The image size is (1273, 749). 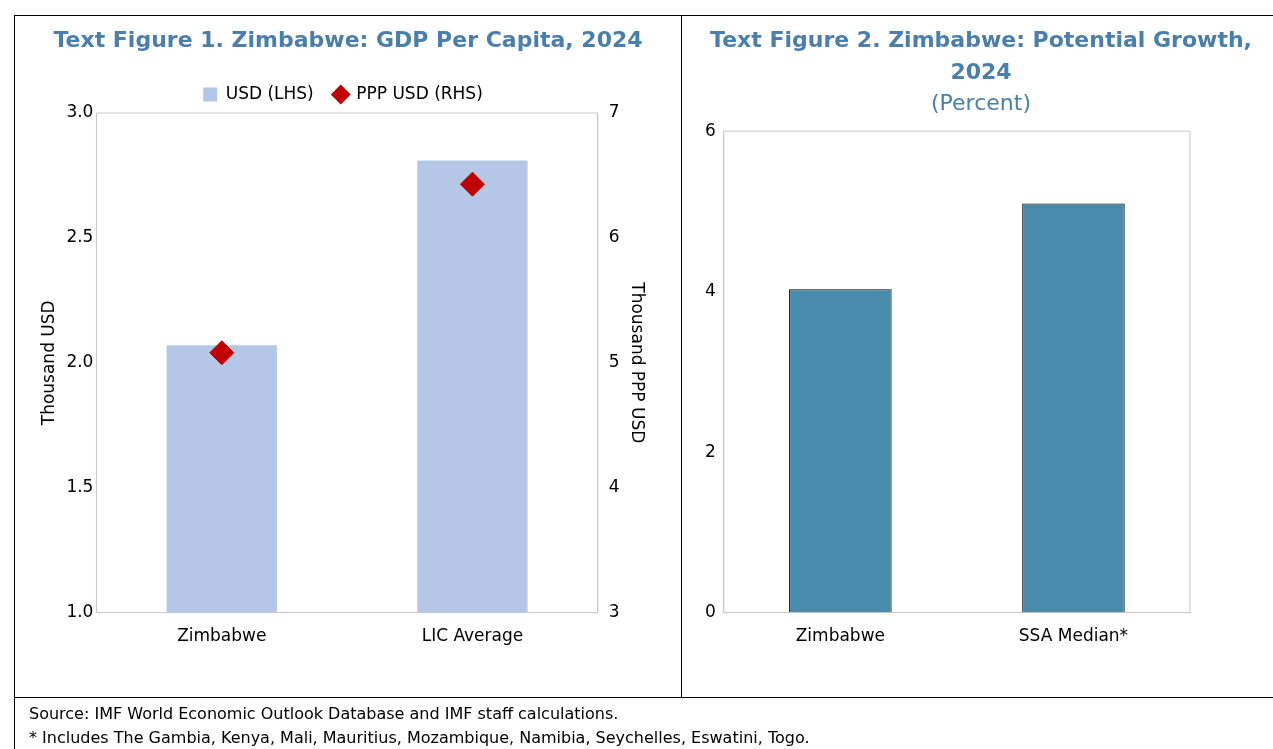 What do you see at coordinates (614, 486) in the screenshot?
I see `y2-tick-label: 4` at bounding box center [614, 486].